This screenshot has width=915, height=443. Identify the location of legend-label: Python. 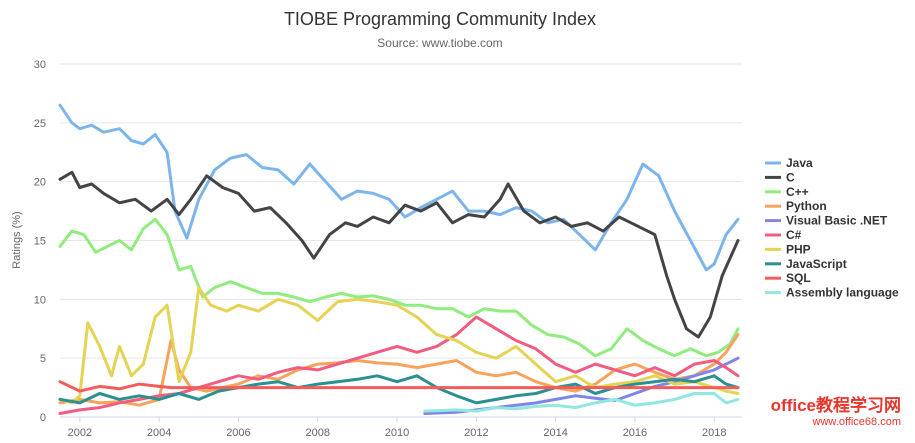
(806, 206).